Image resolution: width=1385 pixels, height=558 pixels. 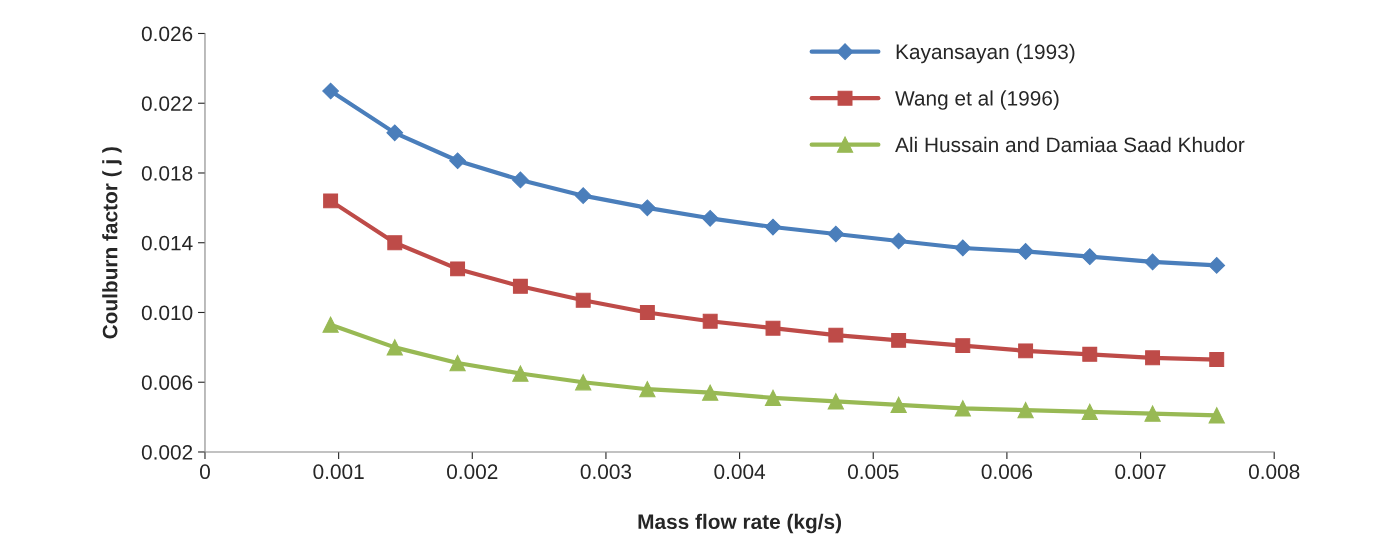 What do you see at coordinates (205, 472) in the screenshot?
I see `x-tick-label: 0` at bounding box center [205, 472].